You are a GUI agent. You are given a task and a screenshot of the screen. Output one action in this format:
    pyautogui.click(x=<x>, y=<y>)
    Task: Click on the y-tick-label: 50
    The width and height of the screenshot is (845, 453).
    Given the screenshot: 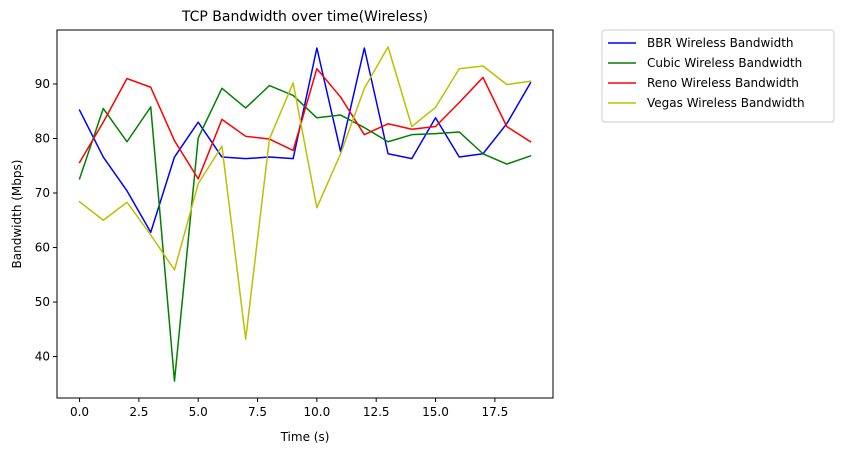 What is the action you would take?
    pyautogui.click(x=42, y=302)
    